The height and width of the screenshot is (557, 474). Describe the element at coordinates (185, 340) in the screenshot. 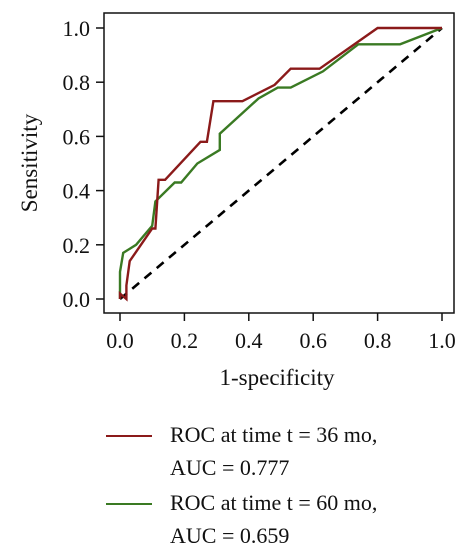

I see `x-tick-label: 0.2` at that location.